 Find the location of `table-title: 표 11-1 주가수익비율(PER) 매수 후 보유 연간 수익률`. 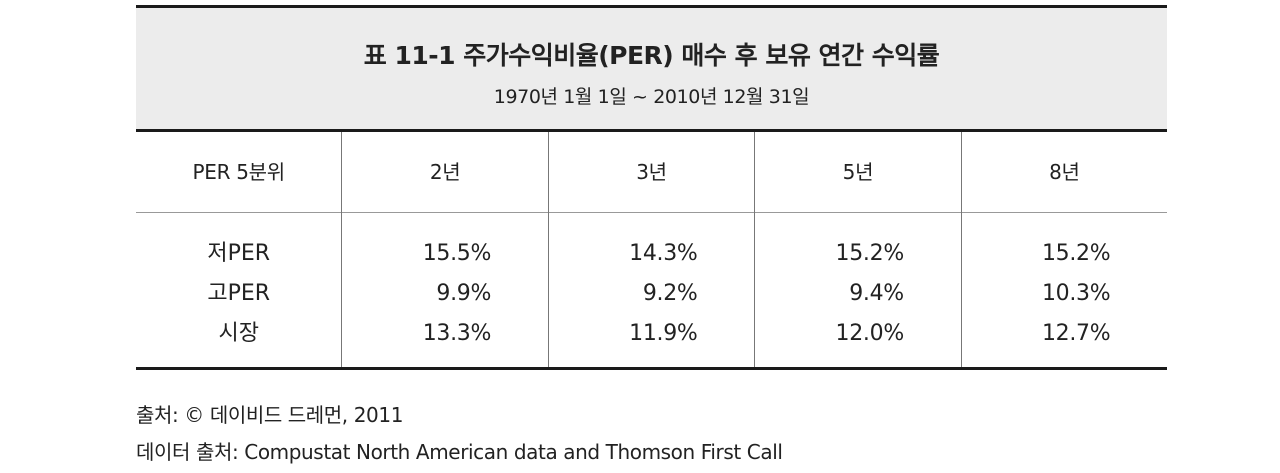

table-title: 표 11-1 주가수익비율(PER) 매수 후 보유 연간 수익률 is located at coordinates (651, 55).